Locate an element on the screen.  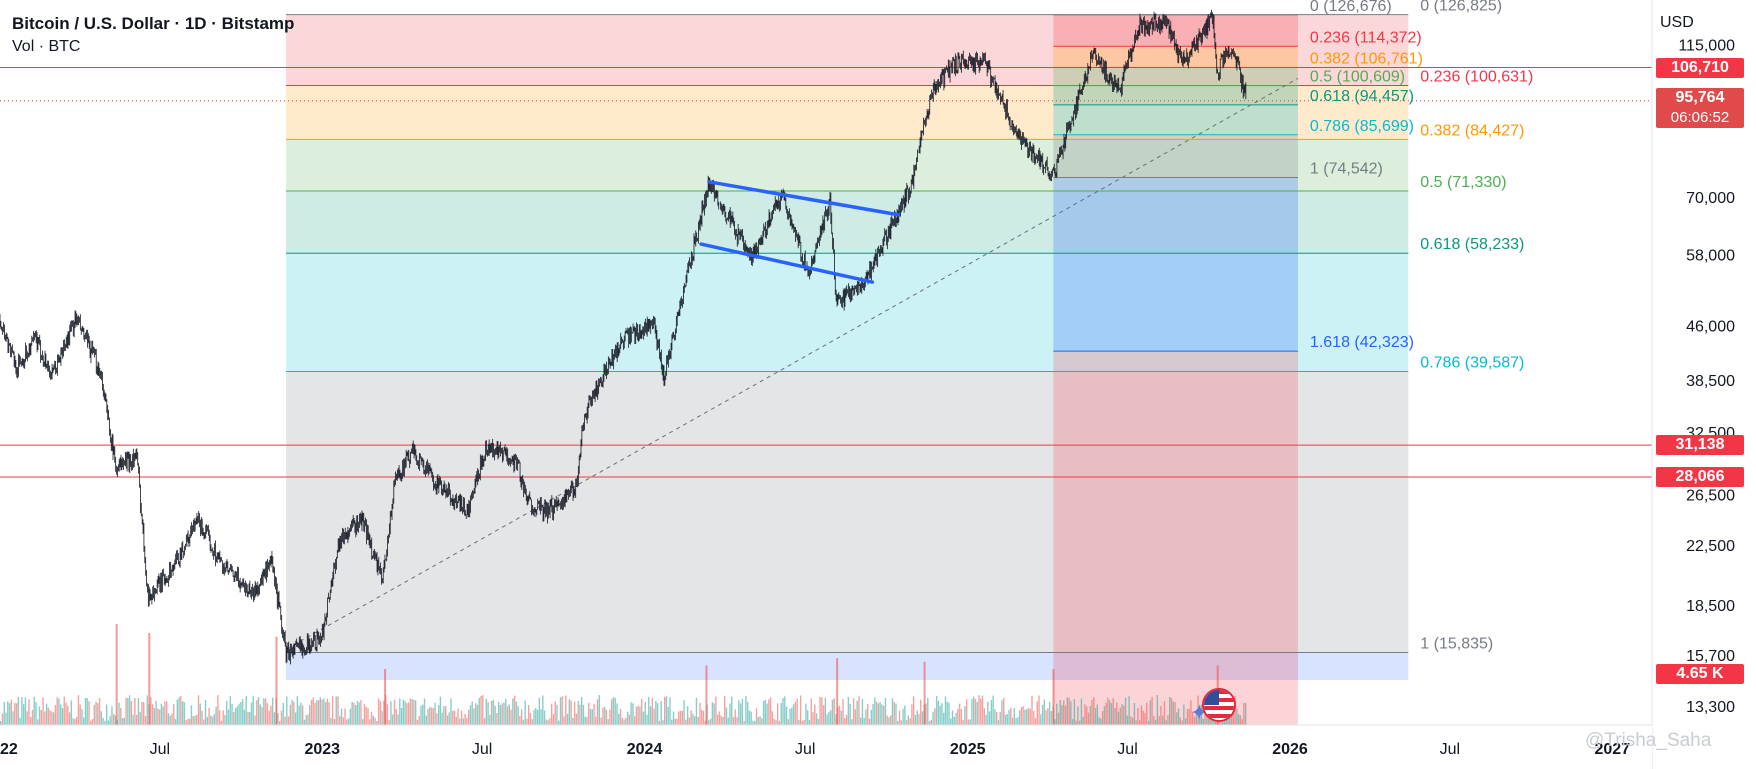
fib-primary-label-3: 0.5 (71,330) is located at coordinates (1463, 182).